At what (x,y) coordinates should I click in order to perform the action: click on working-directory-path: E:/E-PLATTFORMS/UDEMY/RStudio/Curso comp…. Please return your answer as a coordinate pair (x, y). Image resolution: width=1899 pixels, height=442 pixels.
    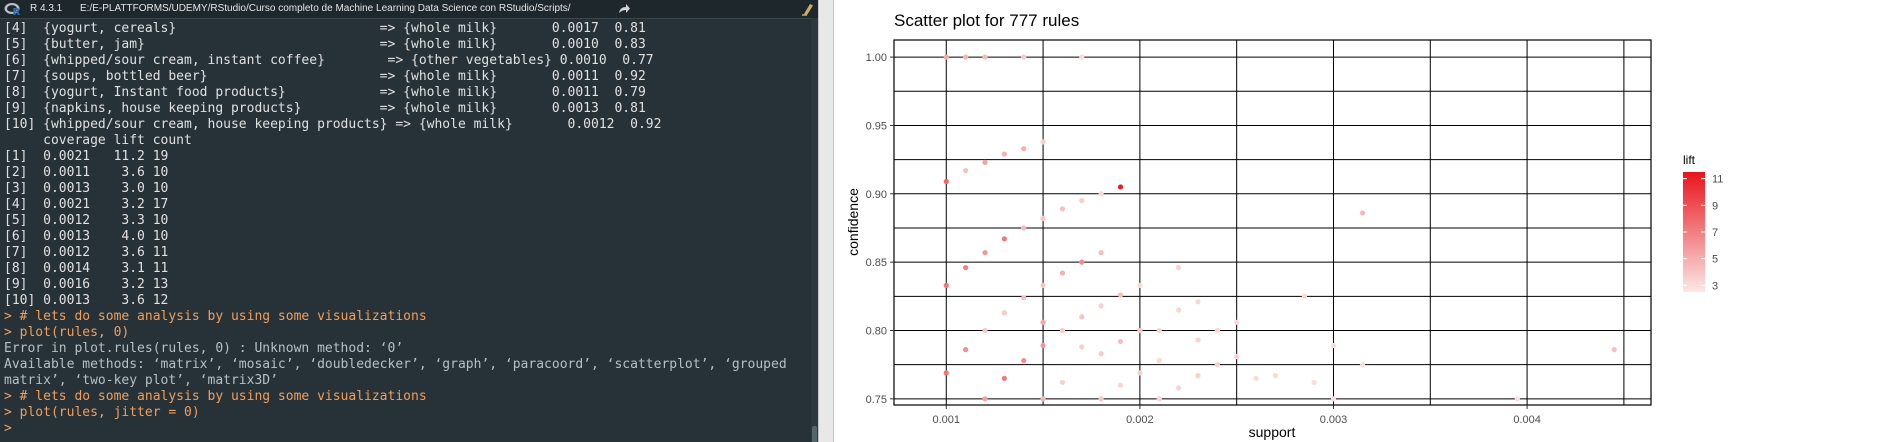
    Looking at the image, I should click on (325, 8).